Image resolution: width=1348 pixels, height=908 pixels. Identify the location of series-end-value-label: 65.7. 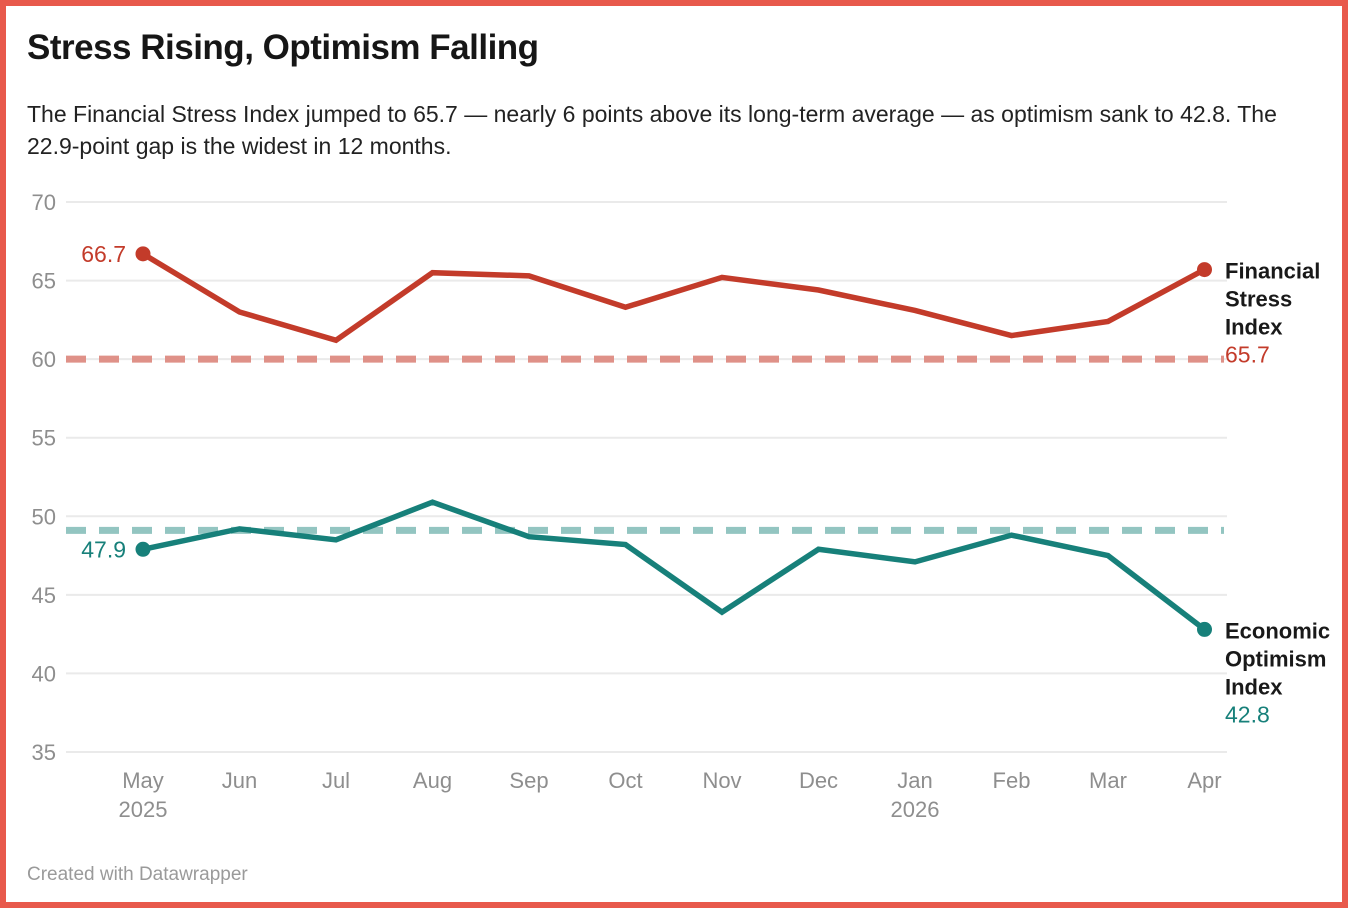
(1247, 355).